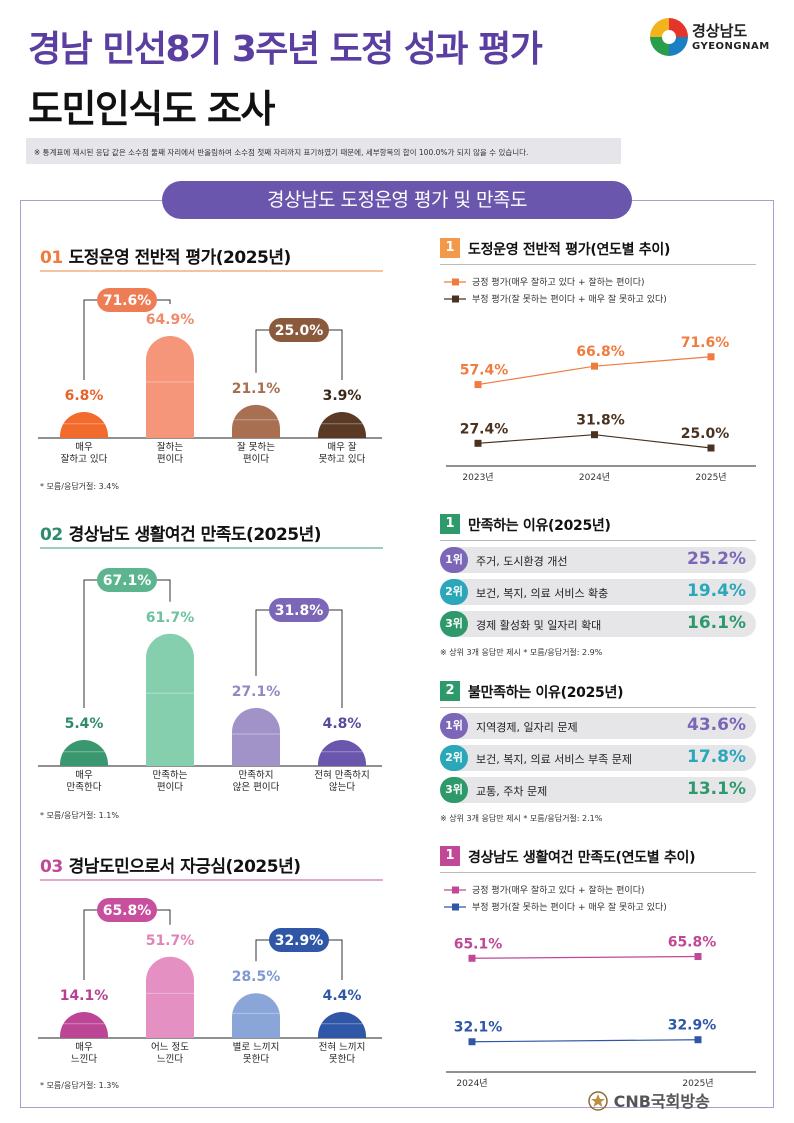 The image size is (794, 1123). I want to click on reason-value: 13.1%, so click(716, 789).